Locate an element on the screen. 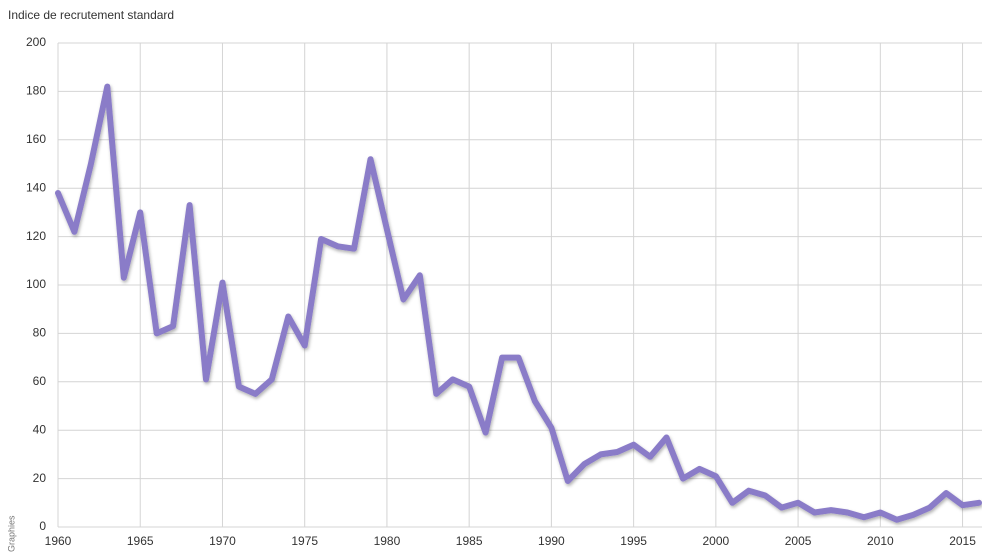 Image resolution: width=982 pixels, height=554 pixels. source: Graphies is located at coordinates (11, 533).